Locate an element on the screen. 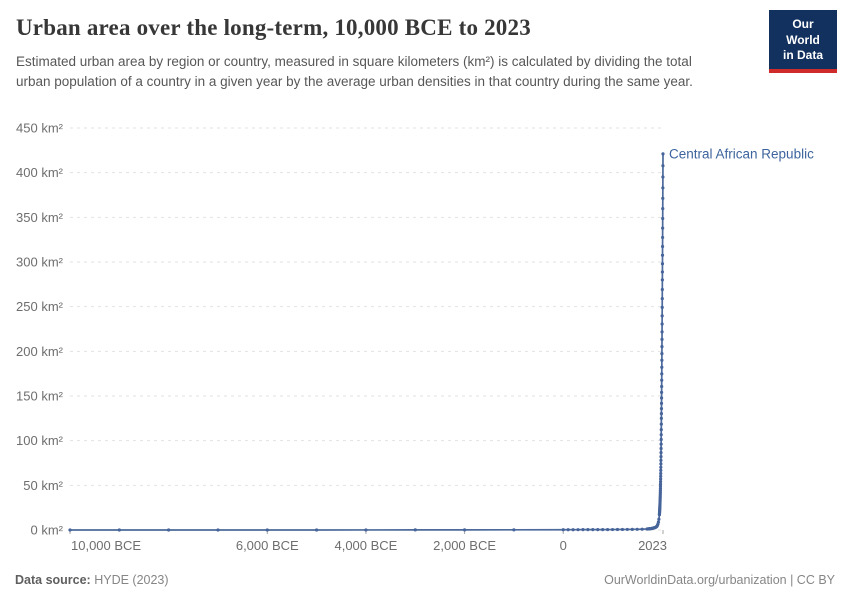 This screenshot has width=850, height=600. y-tick-label: 350 km² is located at coordinates (40, 217).